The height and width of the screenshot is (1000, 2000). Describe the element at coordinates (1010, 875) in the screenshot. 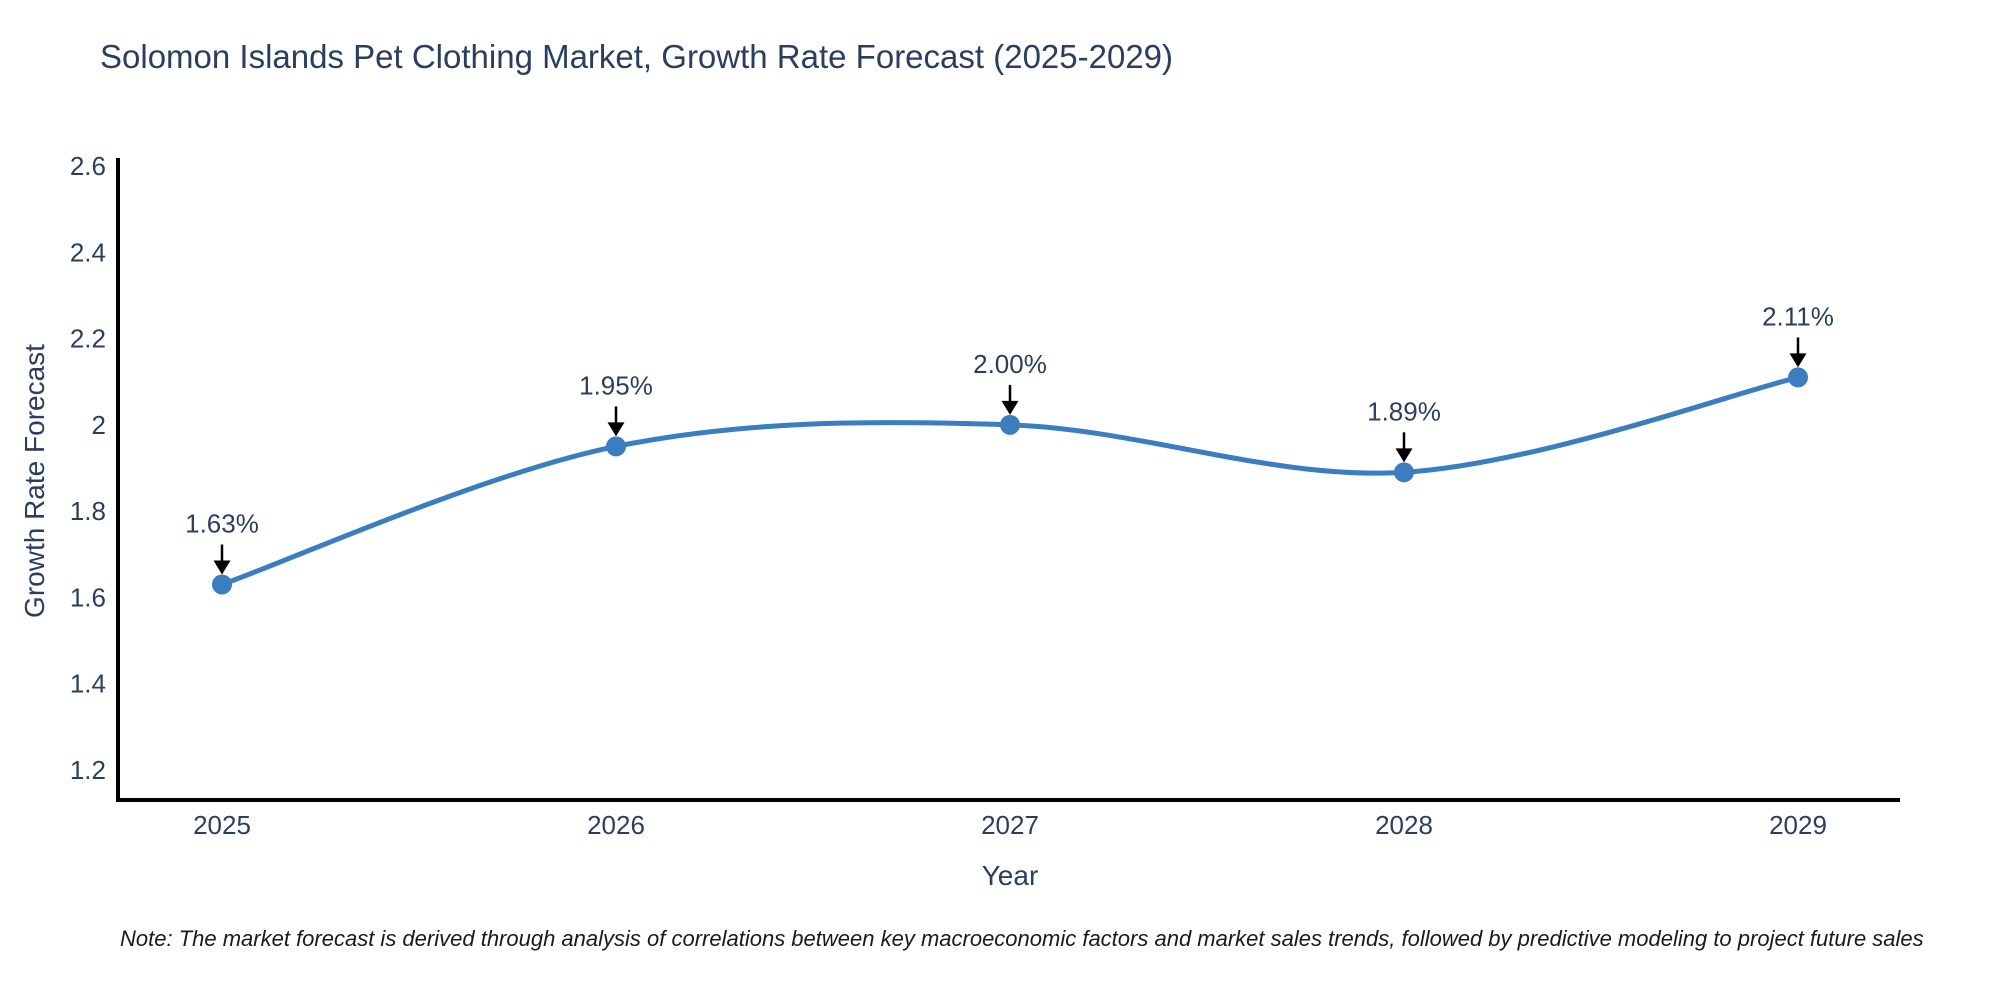

I see `x-axis-title: Year` at that location.